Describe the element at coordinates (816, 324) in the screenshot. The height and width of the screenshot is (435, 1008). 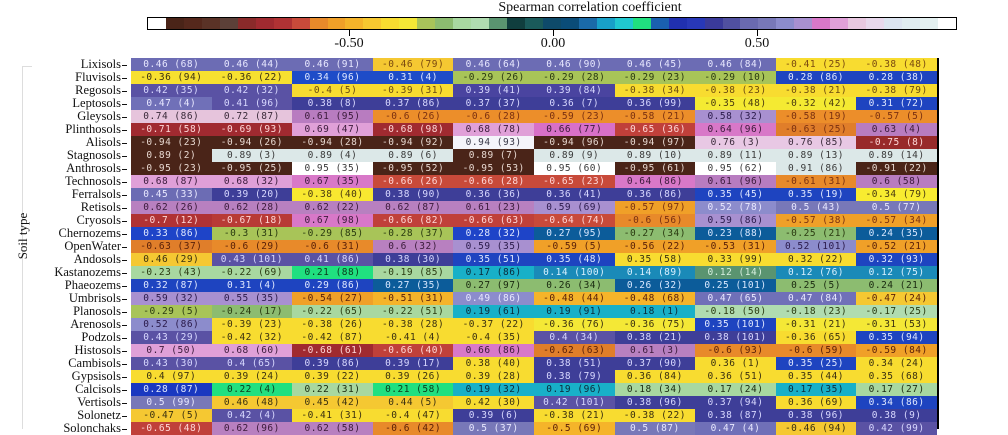
I see `heatmap-cell: -0.31 (21)` at that location.